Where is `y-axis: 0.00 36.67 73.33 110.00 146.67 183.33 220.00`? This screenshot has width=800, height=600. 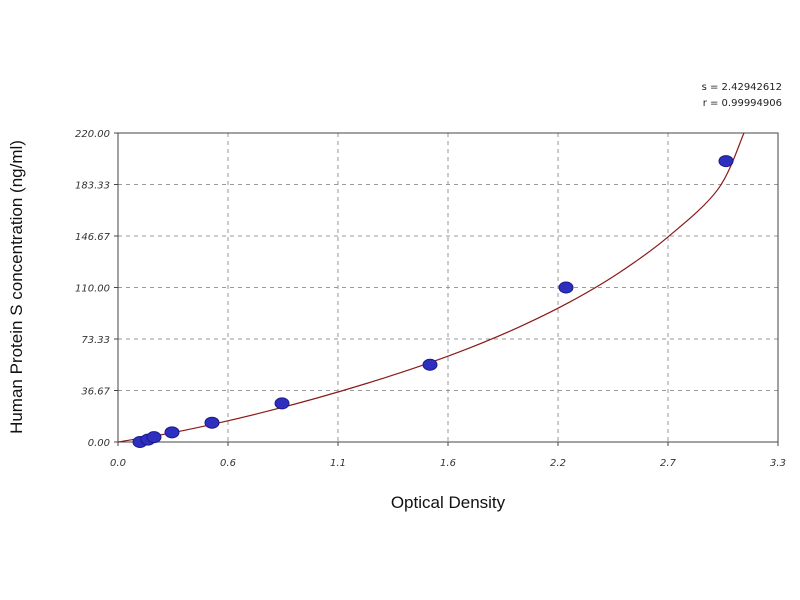
y-axis: 0.00 36.67 73.33 110.00 146.67 183.33 220.00 is located at coordinates (96, 289).